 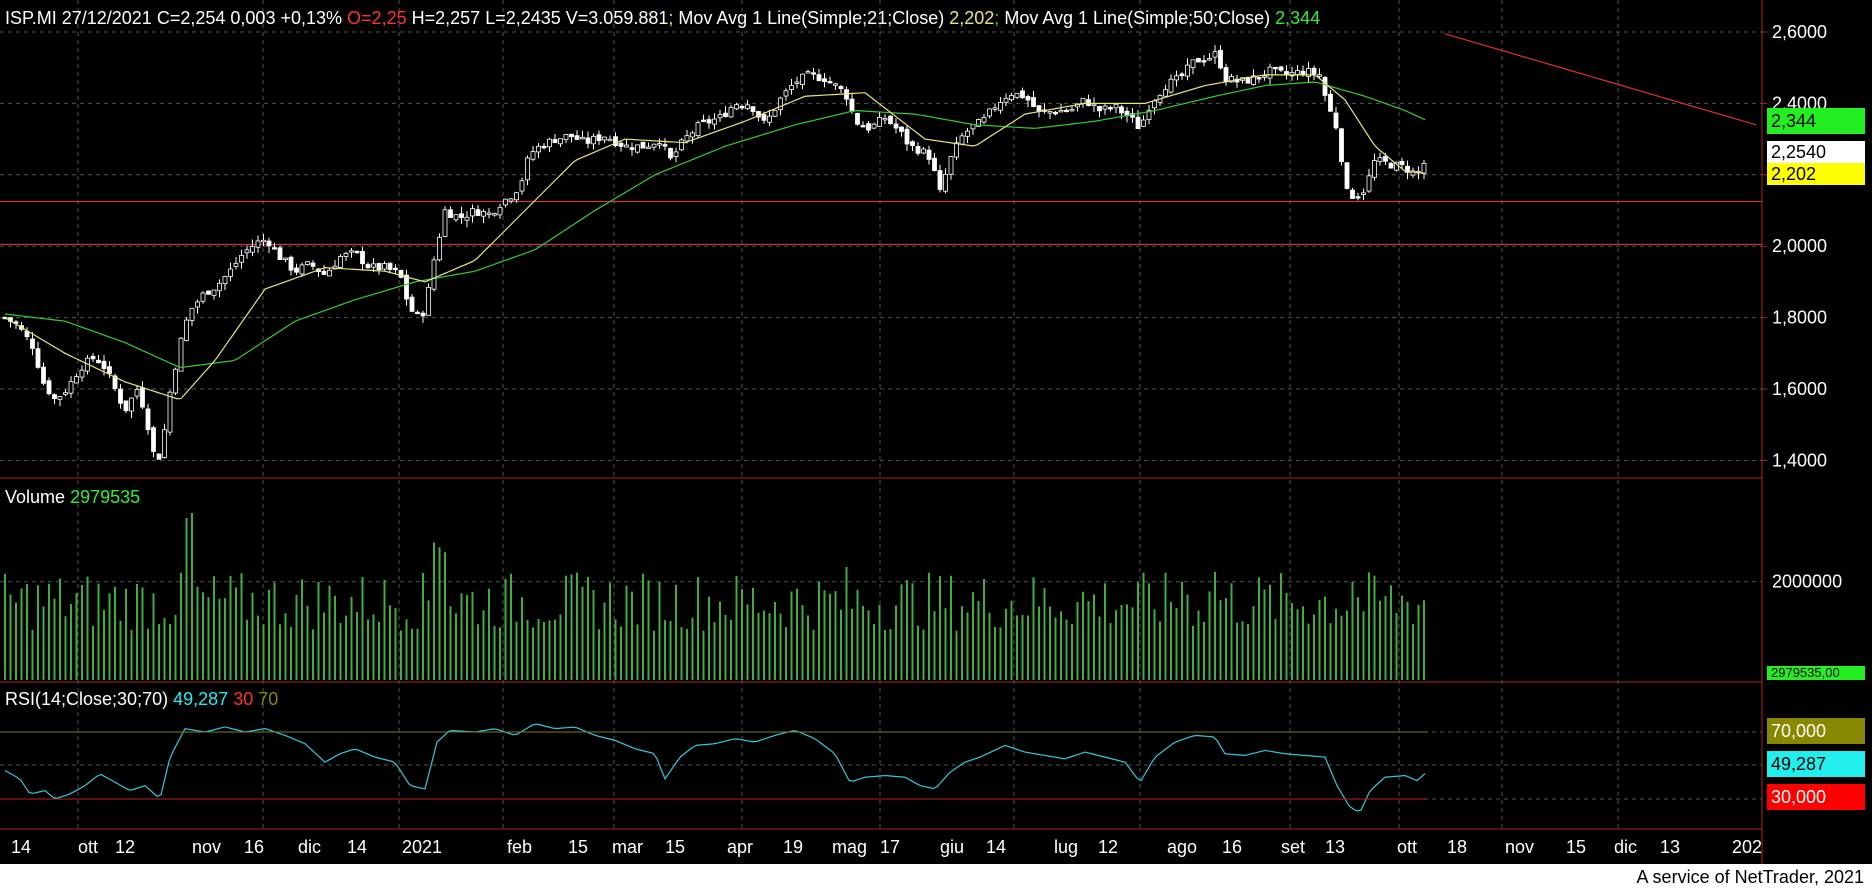 I want to click on x-tick-label: 16, so click(x=1232, y=847).